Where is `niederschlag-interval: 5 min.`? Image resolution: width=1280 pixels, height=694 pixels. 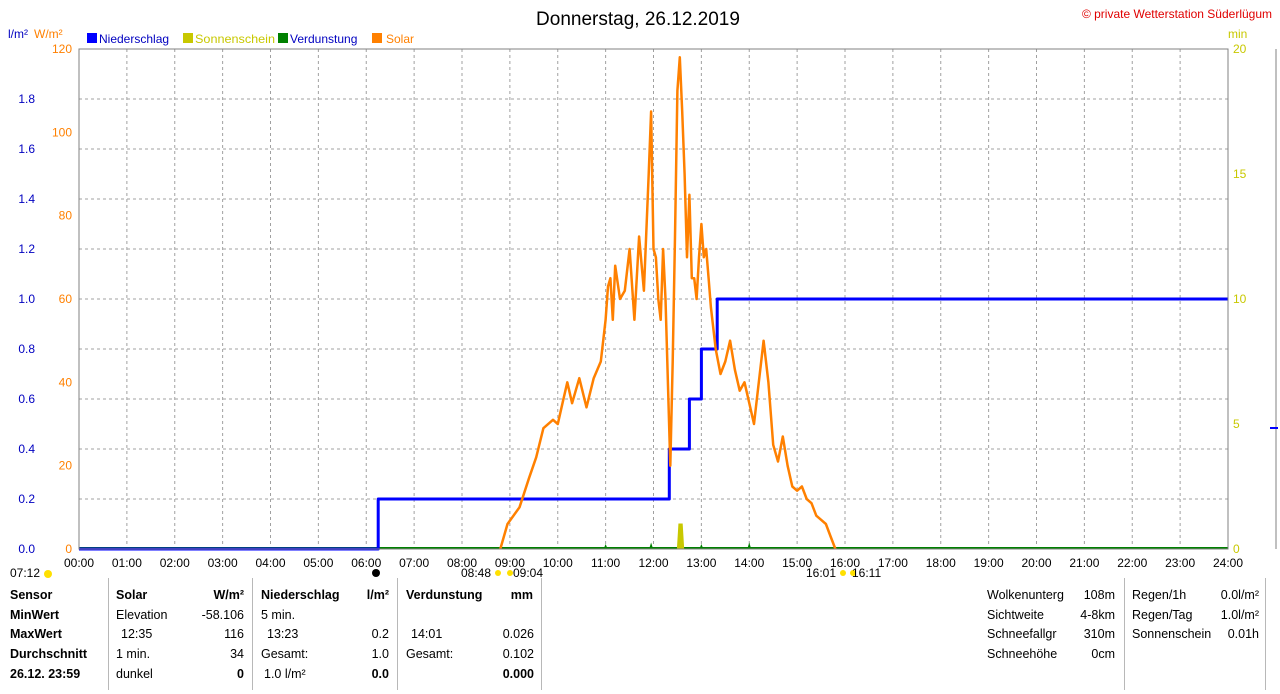
niederschlag-interval: 5 min. is located at coordinates (278, 615).